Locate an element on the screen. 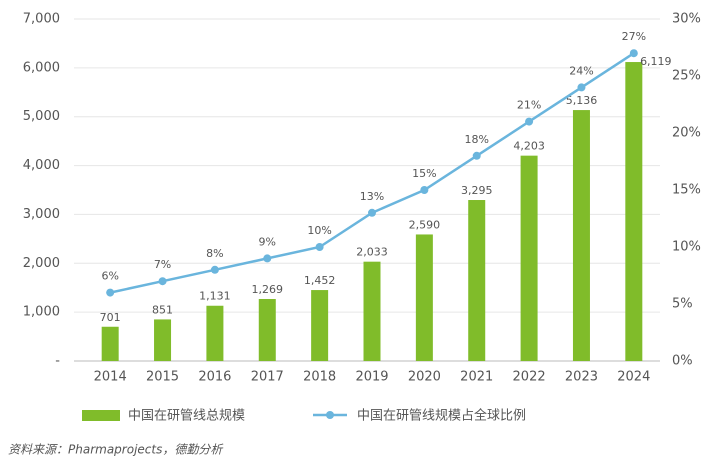  x-tick-label: 2019 is located at coordinates (371, 377).